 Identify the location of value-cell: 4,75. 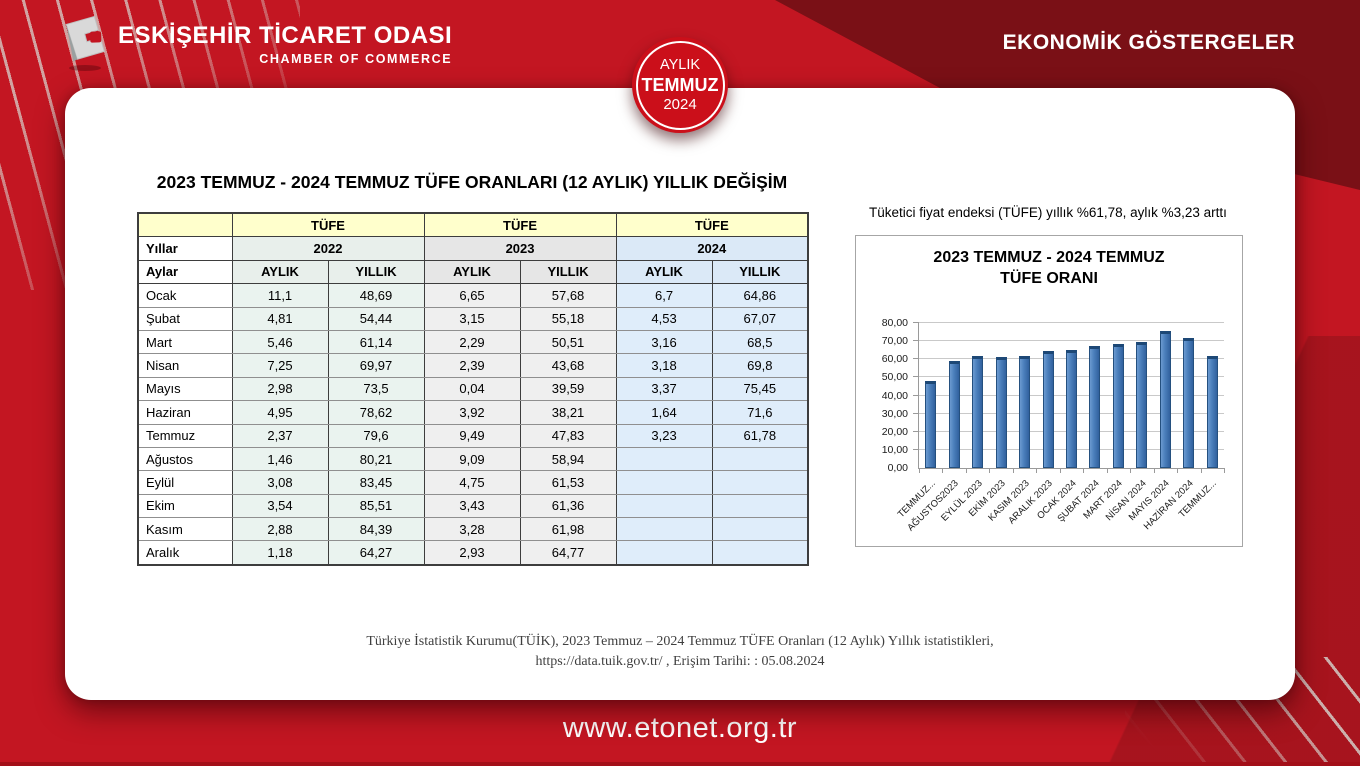
(472, 482).